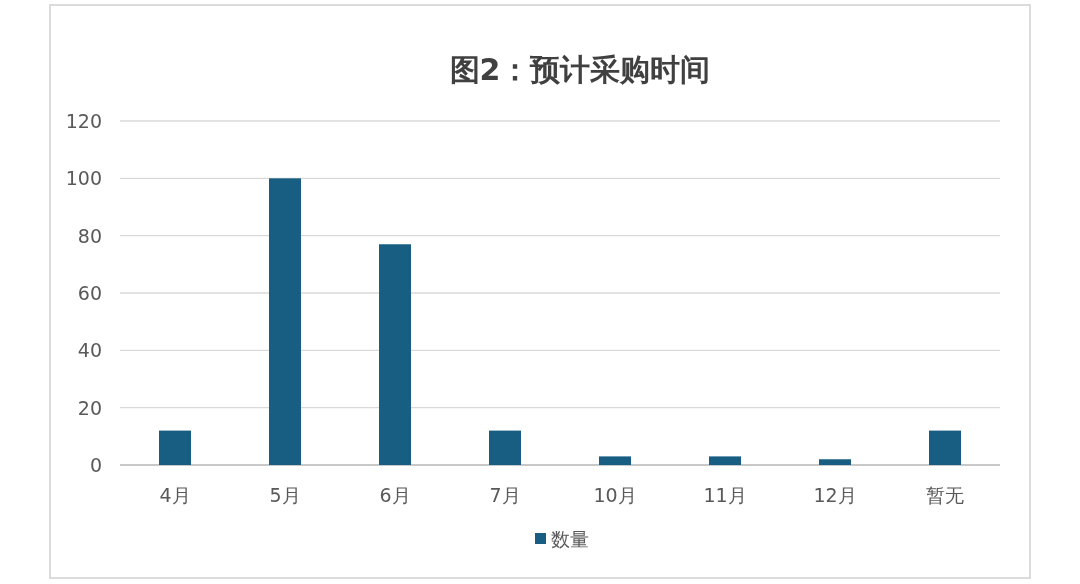  I want to click on y-tick-label: 80, so click(89, 235).